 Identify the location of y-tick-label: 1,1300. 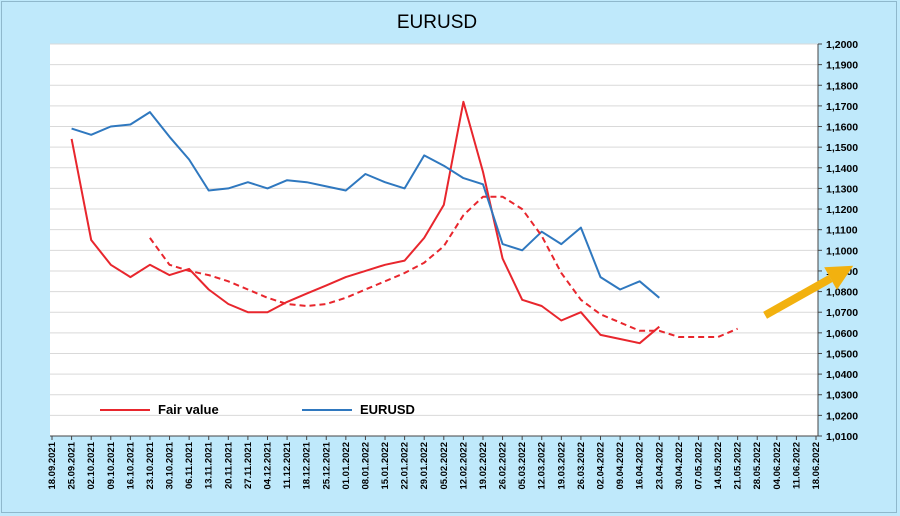
(842, 189).